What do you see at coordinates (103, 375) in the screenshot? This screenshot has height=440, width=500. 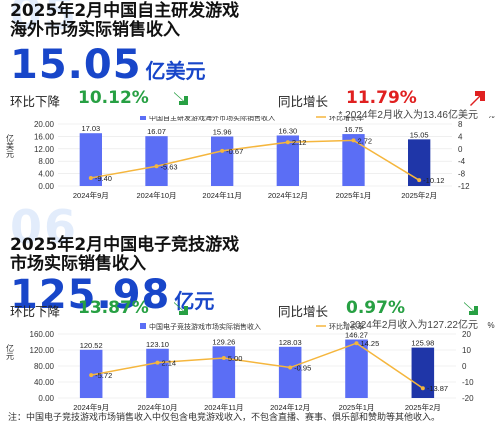 I see `growth-value-label: -5.72` at bounding box center [103, 375].